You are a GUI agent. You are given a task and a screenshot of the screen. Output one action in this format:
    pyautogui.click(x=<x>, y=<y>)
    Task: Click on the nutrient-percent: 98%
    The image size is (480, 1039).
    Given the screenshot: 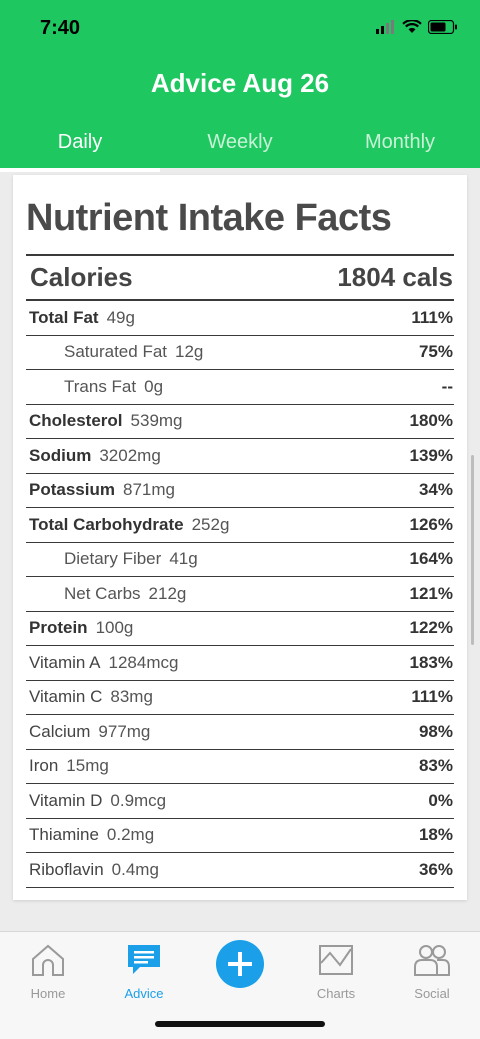 What is the action you would take?
    pyautogui.click(x=435, y=731)
    